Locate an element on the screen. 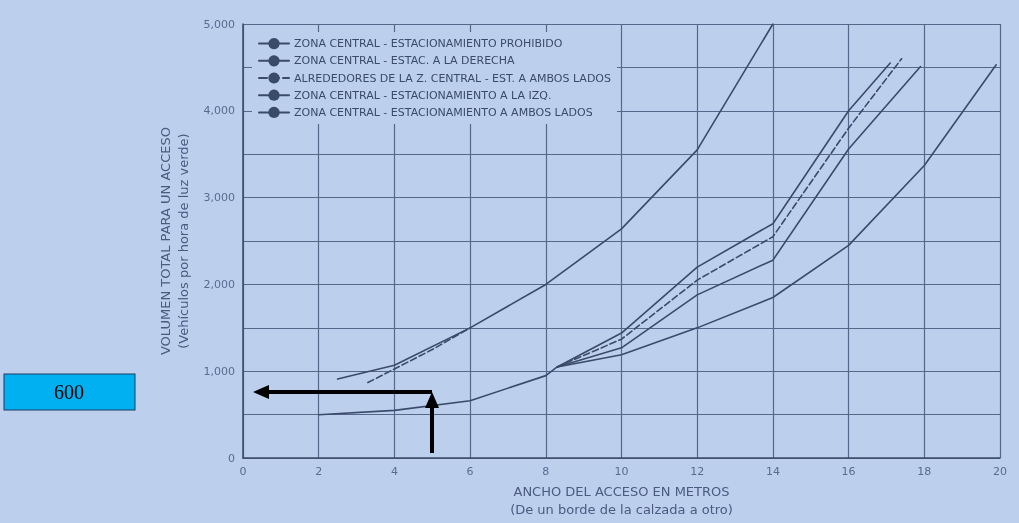 Image resolution: width=1019 pixels, height=523 pixels. x-tick-label: 20 is located at coordinates (1000, 472).